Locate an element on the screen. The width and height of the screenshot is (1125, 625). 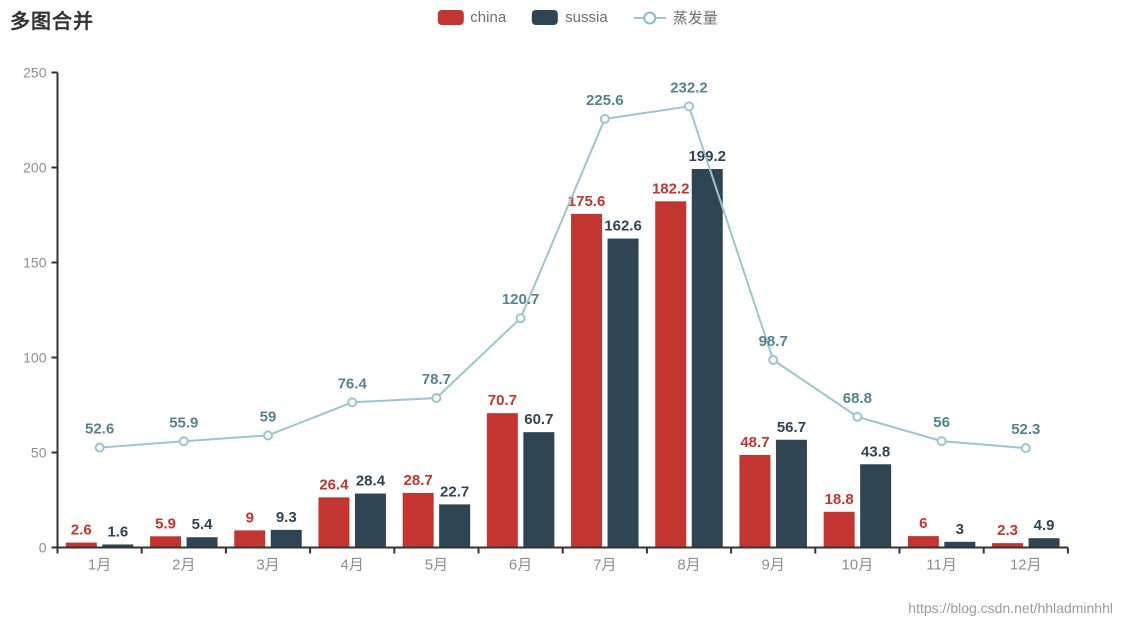
value-label: 98.7 is located at coordinates (773, 341).